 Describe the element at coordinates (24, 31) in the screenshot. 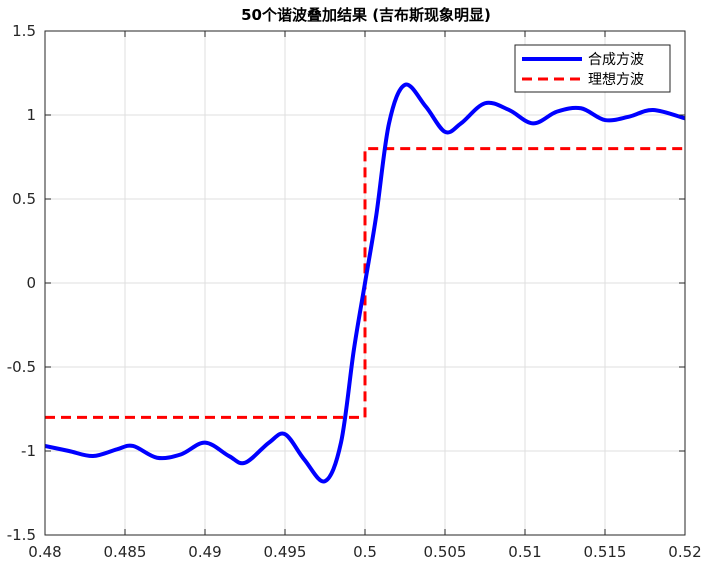

I see `y-tick-label: 1.5` at that location.